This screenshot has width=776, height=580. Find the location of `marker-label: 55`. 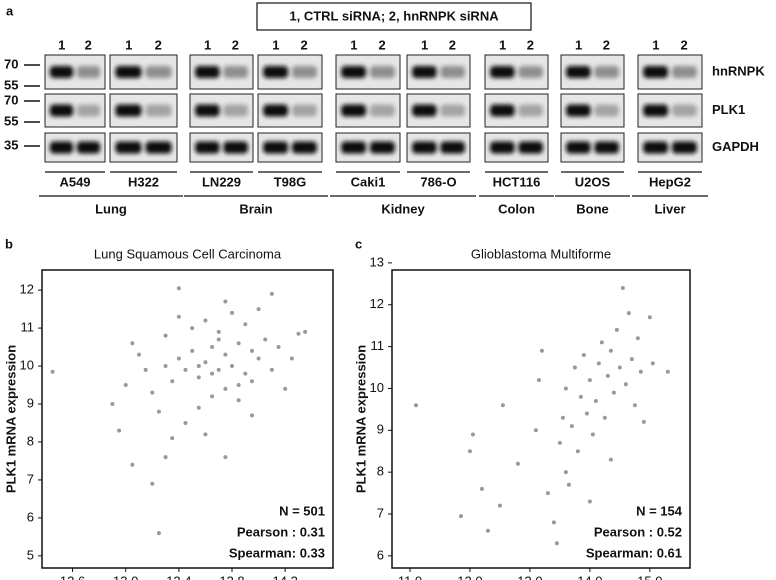

marker-label: 55 is located at coordinates (11, 84).